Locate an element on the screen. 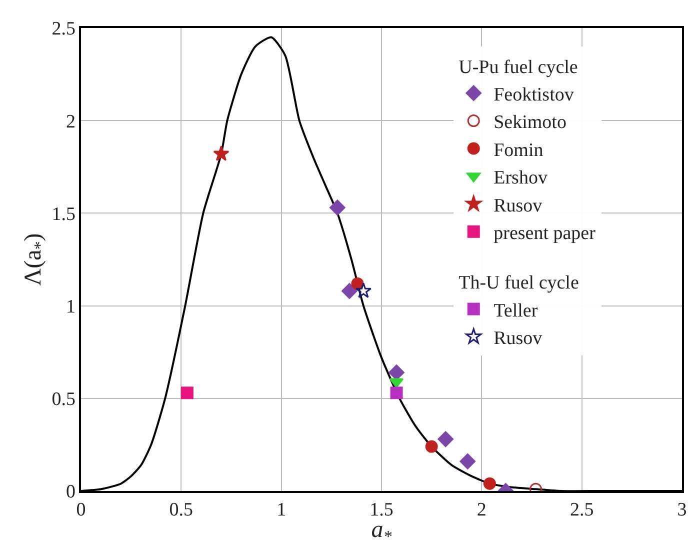  x-tick-label: 2 is located at coordinates (481, 510).